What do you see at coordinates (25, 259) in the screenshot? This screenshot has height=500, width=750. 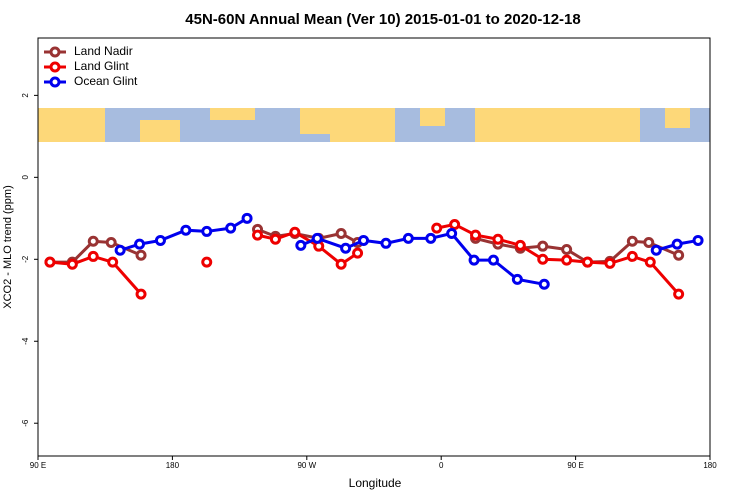 I see `y-tick-label: -2` at bounding box center [25, 259].